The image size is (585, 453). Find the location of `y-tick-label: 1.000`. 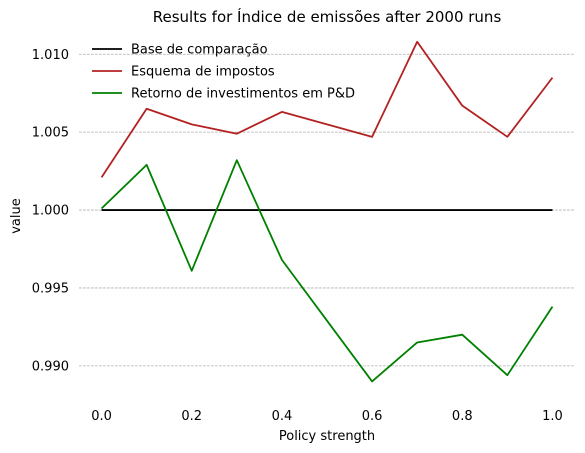

y-tick-label: 1.000 is located at coordinates (50, 211).